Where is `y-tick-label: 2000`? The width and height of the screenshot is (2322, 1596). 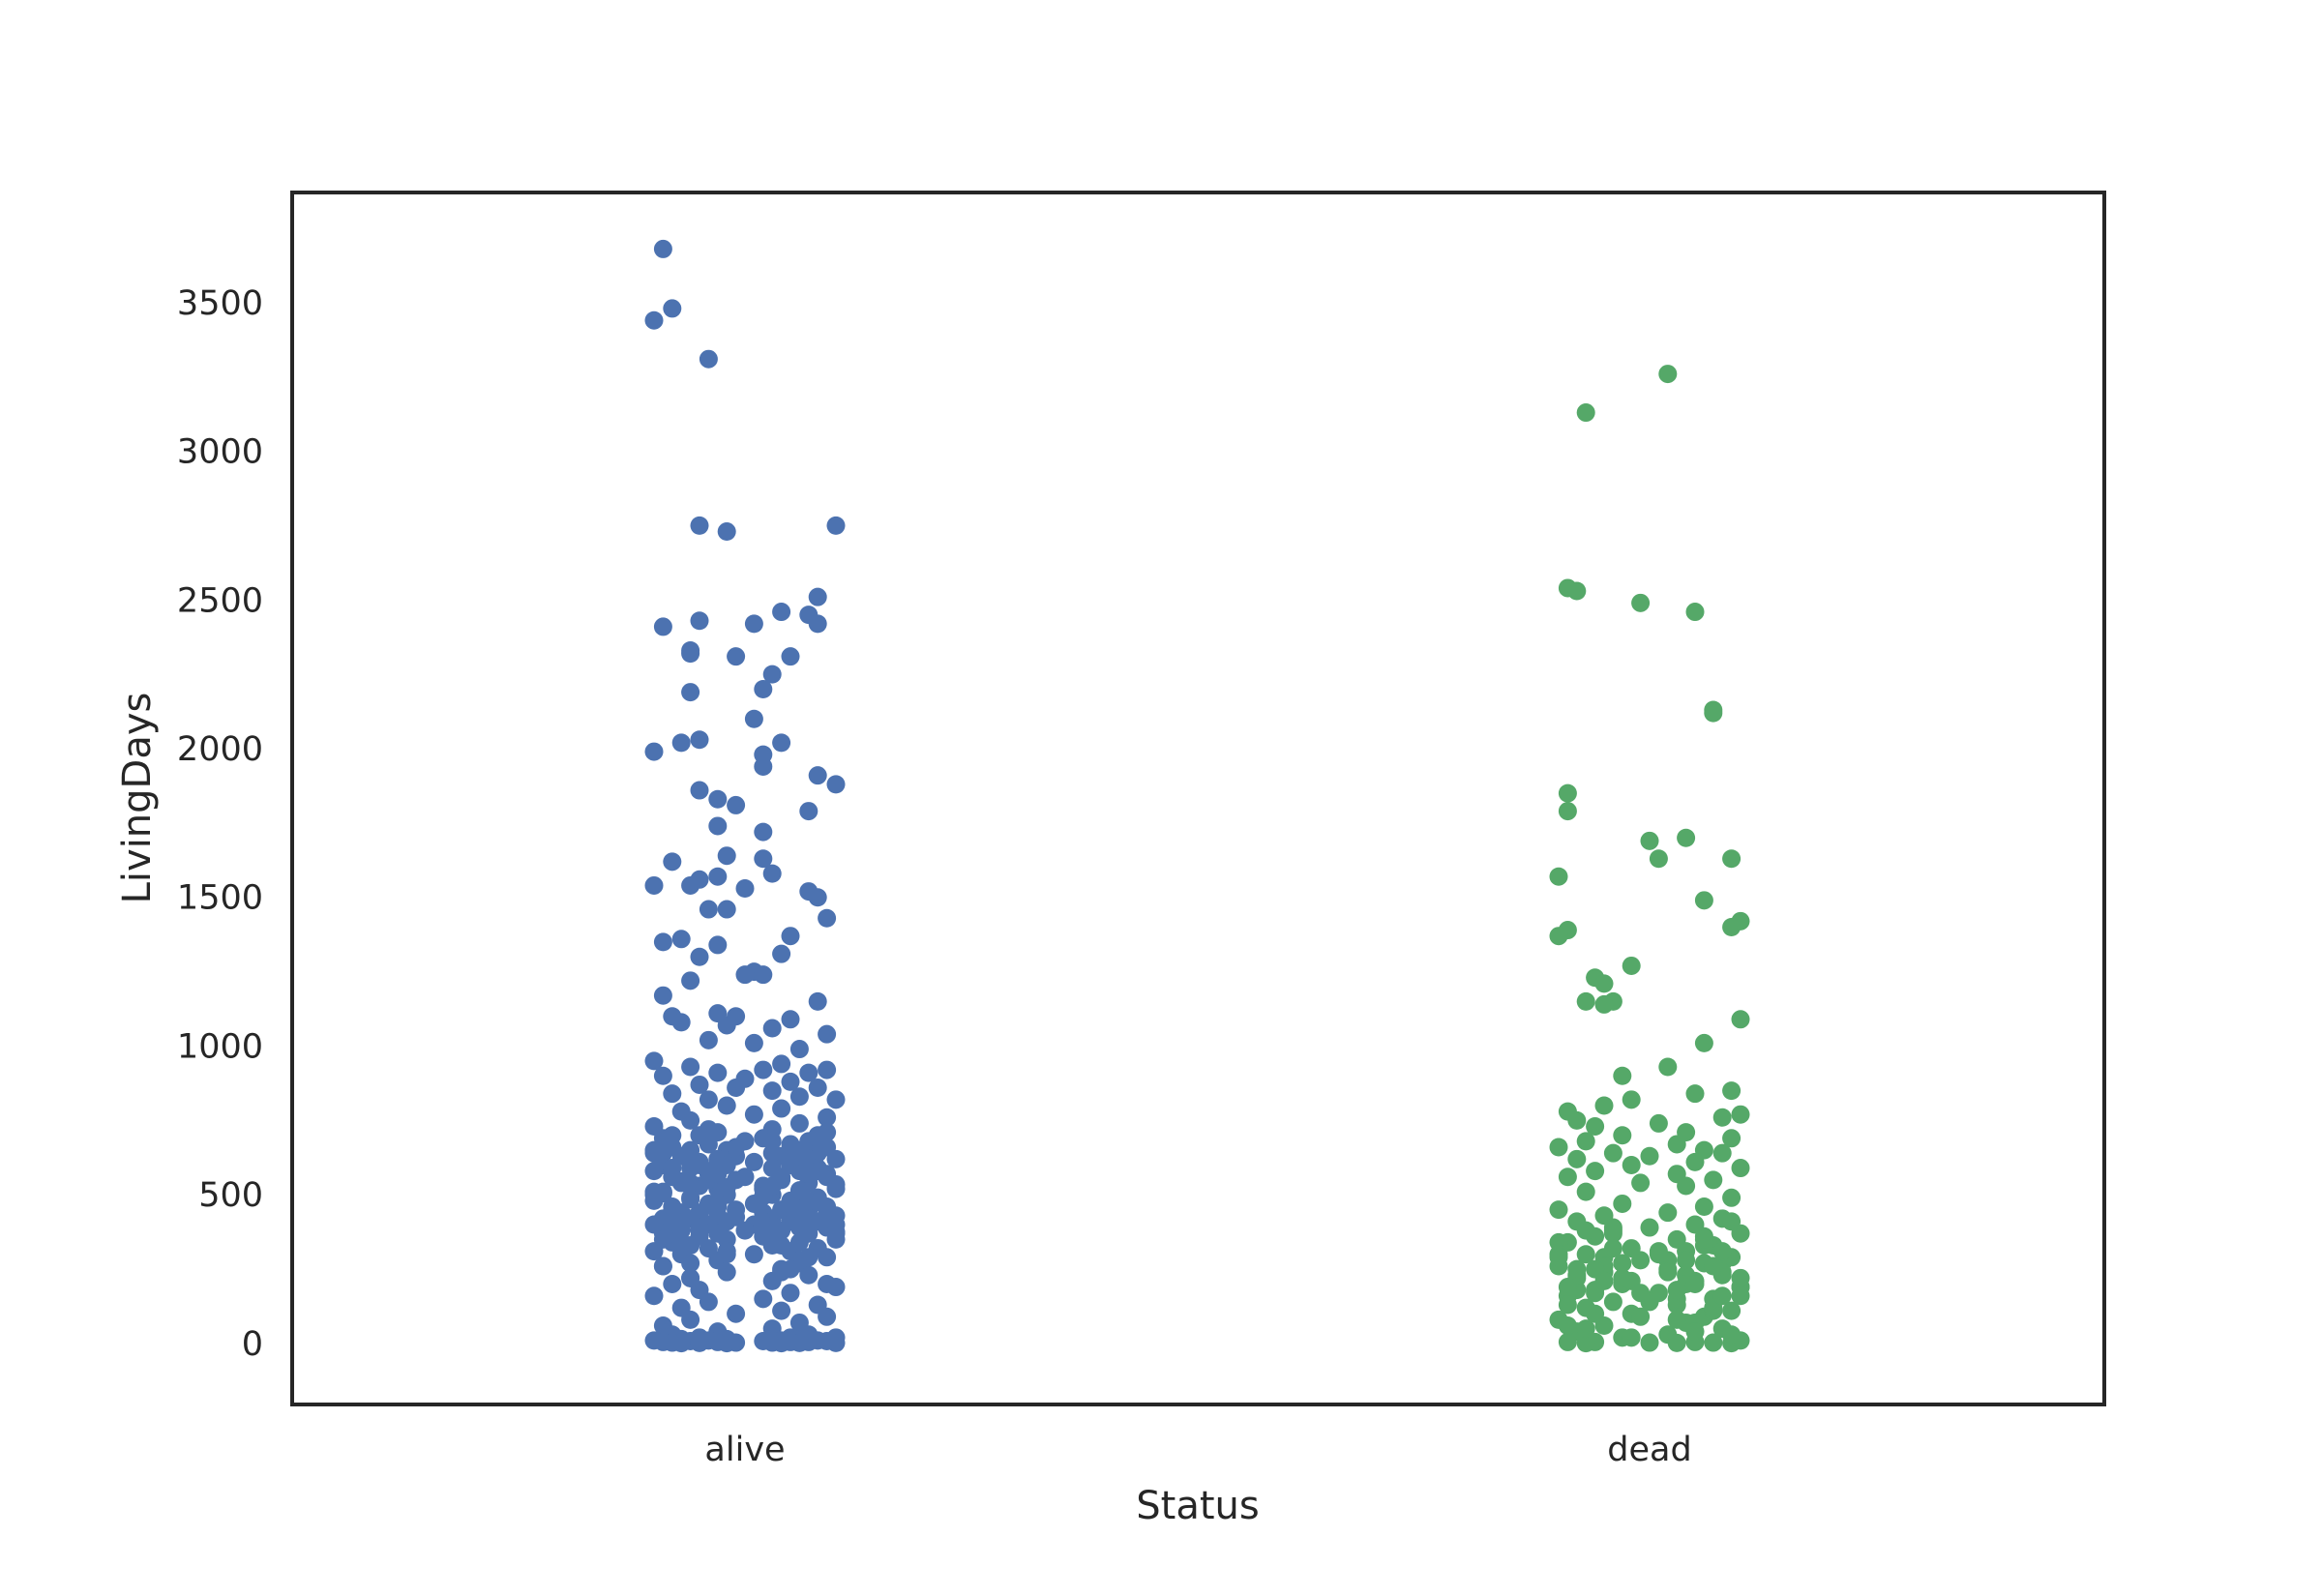 y-tick-label: 2000 is located at coordinates (220, 749).